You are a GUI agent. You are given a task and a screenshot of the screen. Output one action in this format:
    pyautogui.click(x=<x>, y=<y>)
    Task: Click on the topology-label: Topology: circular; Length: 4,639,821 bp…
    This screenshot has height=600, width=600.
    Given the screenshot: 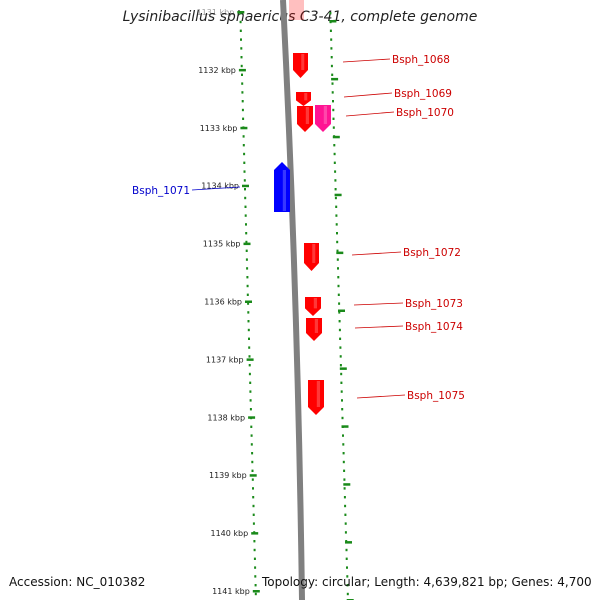 What is the action you would take?
    pyautogui.click(x=427, y=582)
    